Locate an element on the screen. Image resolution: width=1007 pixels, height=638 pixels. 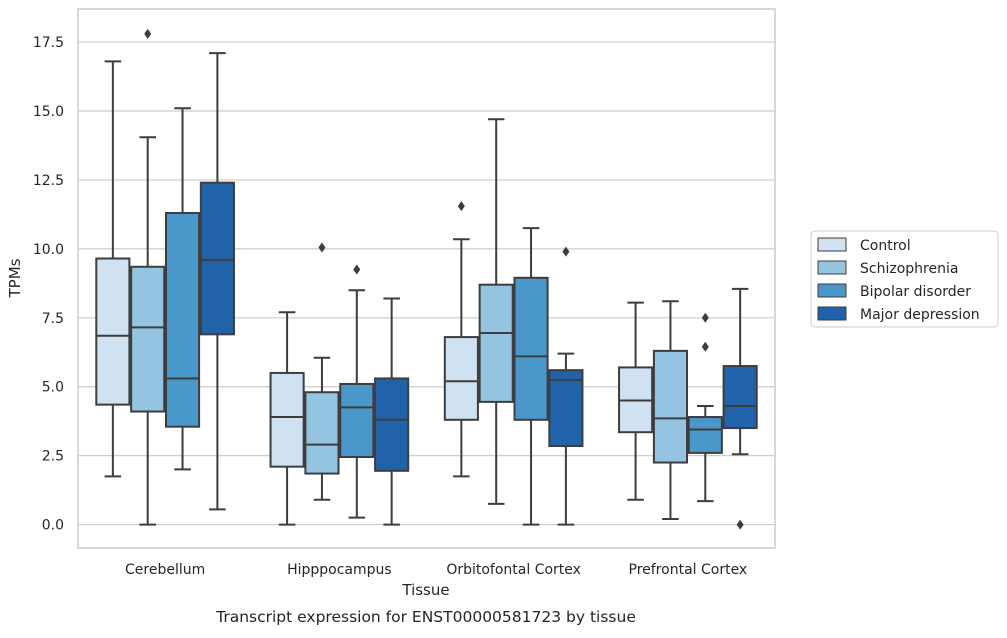
y-tick-label: 12.5 is located at coordinates (48, 181).